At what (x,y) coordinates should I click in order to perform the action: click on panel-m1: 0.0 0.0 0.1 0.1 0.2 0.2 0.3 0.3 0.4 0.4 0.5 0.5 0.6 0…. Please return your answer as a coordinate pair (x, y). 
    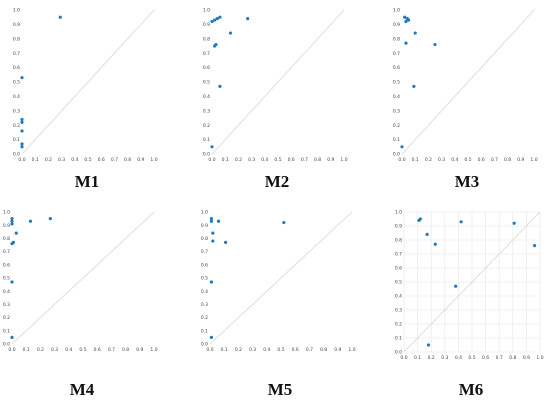
    Looking at the image, I should click on (85, 101).